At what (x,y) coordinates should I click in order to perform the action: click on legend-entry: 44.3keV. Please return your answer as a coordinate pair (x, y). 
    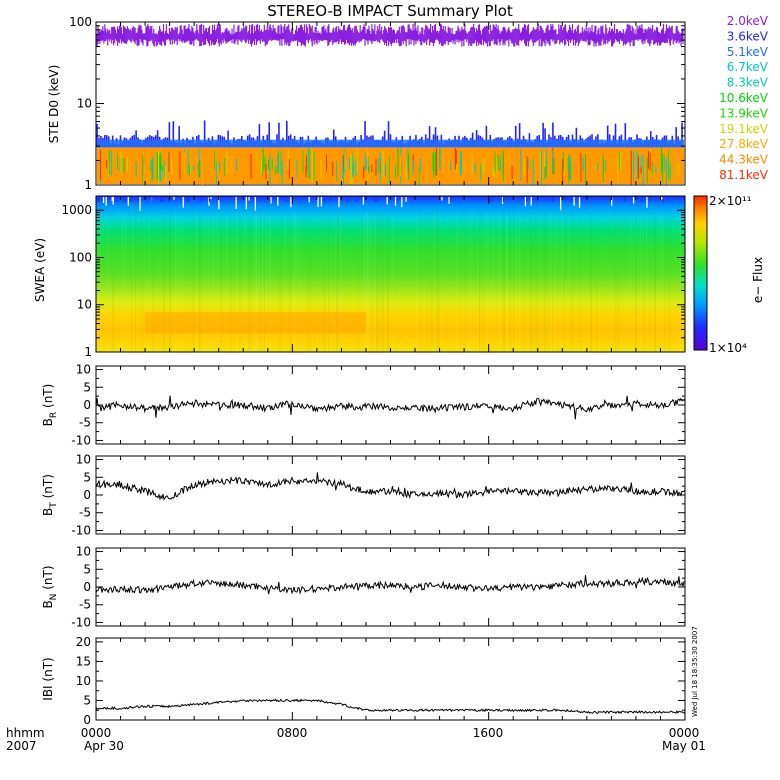
    Looking at the image, I should click on (744, 160).